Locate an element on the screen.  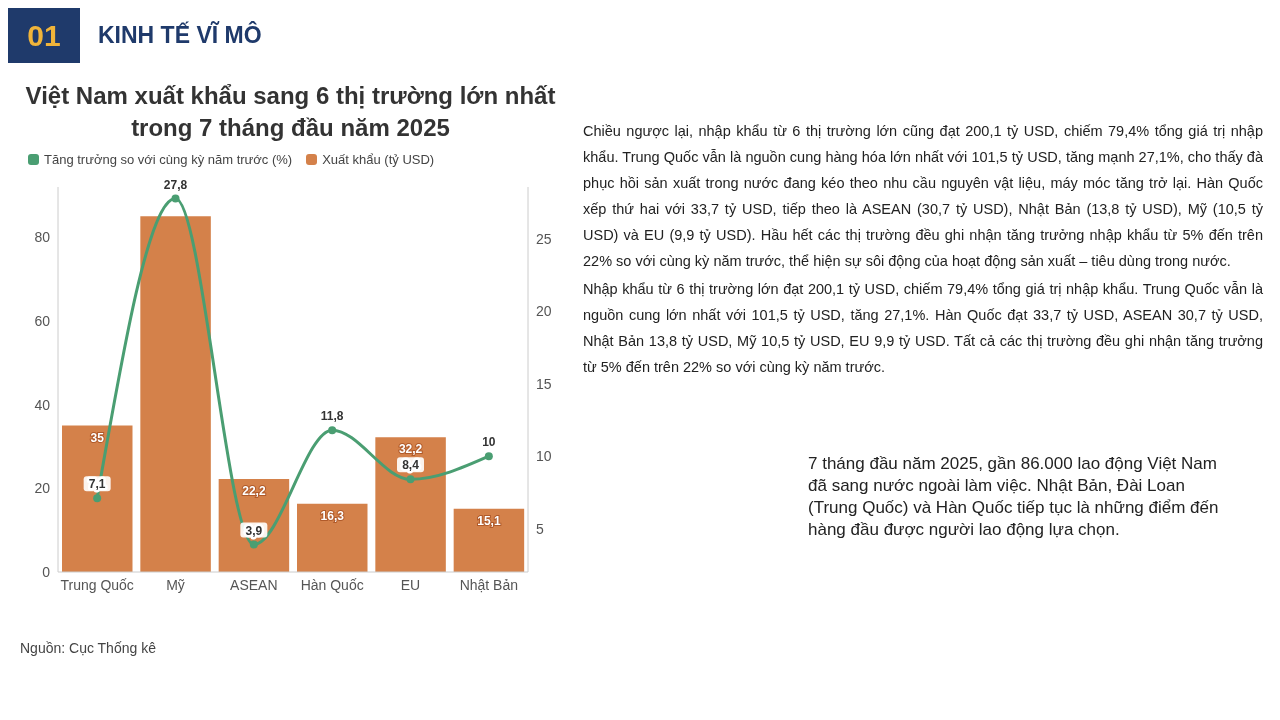
x-tick-label: Mỹ is located at coordinates (175, 584).